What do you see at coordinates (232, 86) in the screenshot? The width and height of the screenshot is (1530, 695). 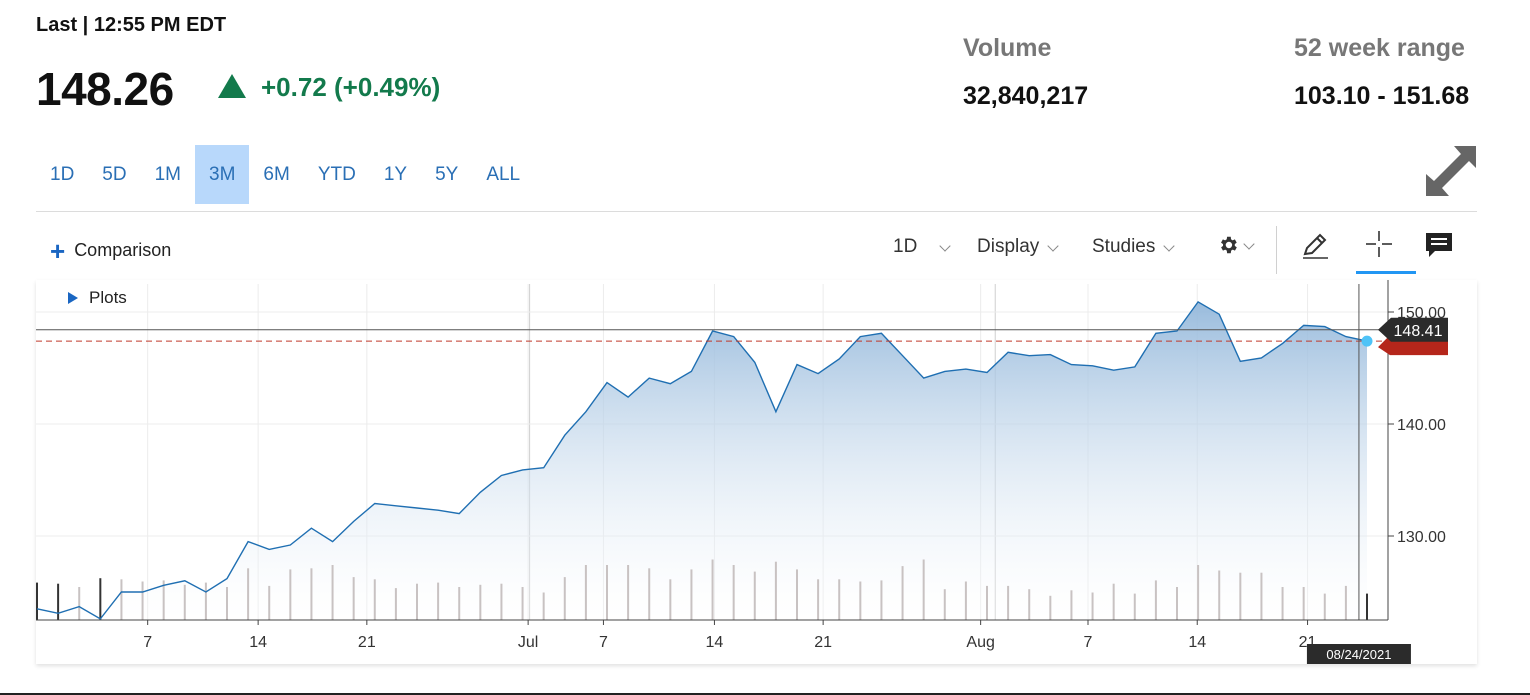 I see `up-arrow-icon` at bounding box center [232, 86].